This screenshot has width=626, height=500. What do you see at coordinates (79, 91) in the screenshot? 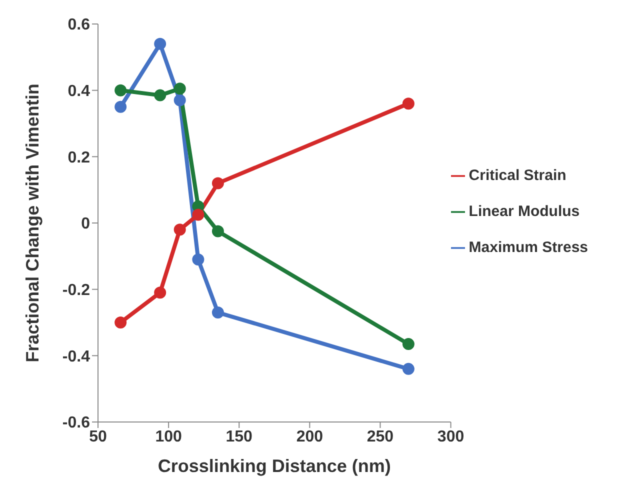
I see `y-tick-label: 0.4` at bounding box center [79, 91].